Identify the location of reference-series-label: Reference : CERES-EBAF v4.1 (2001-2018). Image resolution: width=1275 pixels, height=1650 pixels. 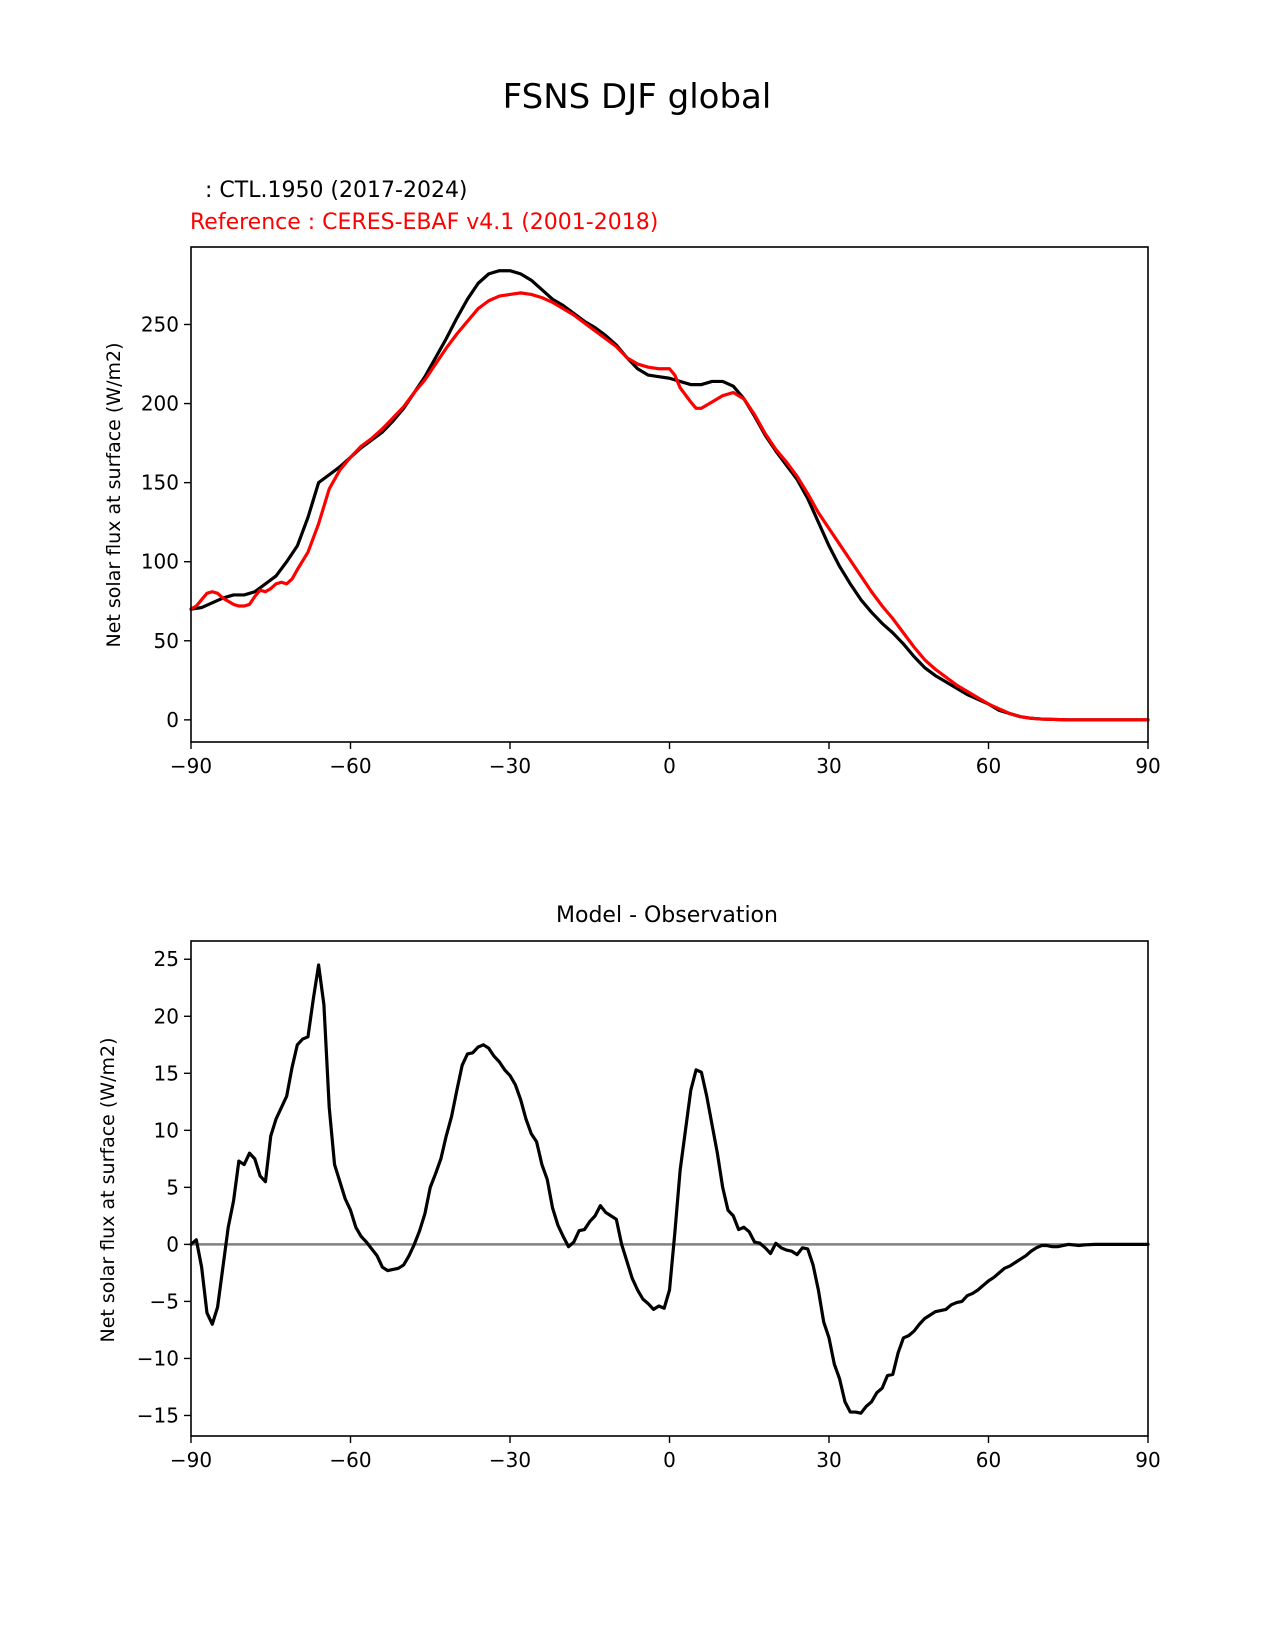
(424, 222).